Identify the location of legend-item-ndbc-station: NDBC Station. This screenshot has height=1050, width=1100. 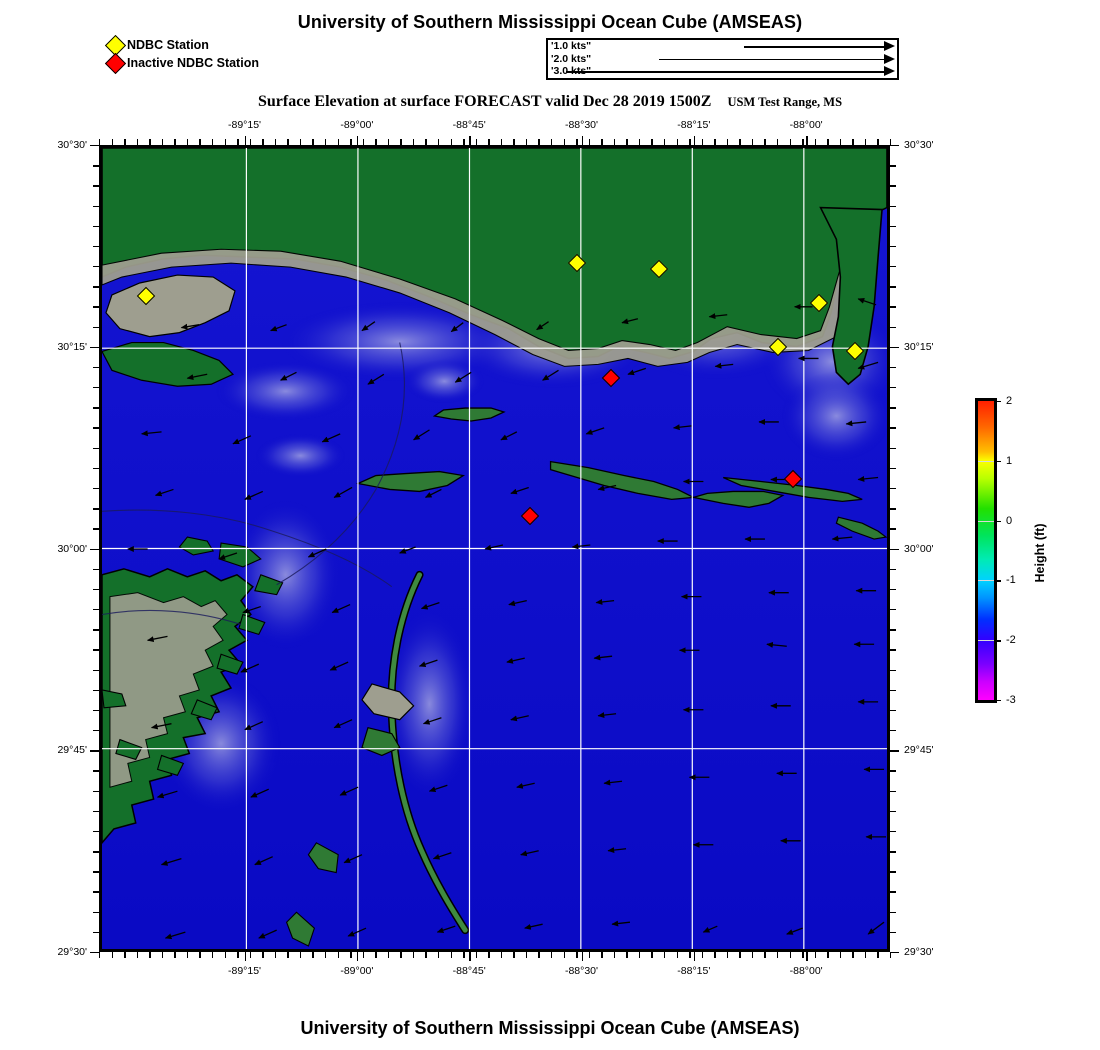
(181, 45).